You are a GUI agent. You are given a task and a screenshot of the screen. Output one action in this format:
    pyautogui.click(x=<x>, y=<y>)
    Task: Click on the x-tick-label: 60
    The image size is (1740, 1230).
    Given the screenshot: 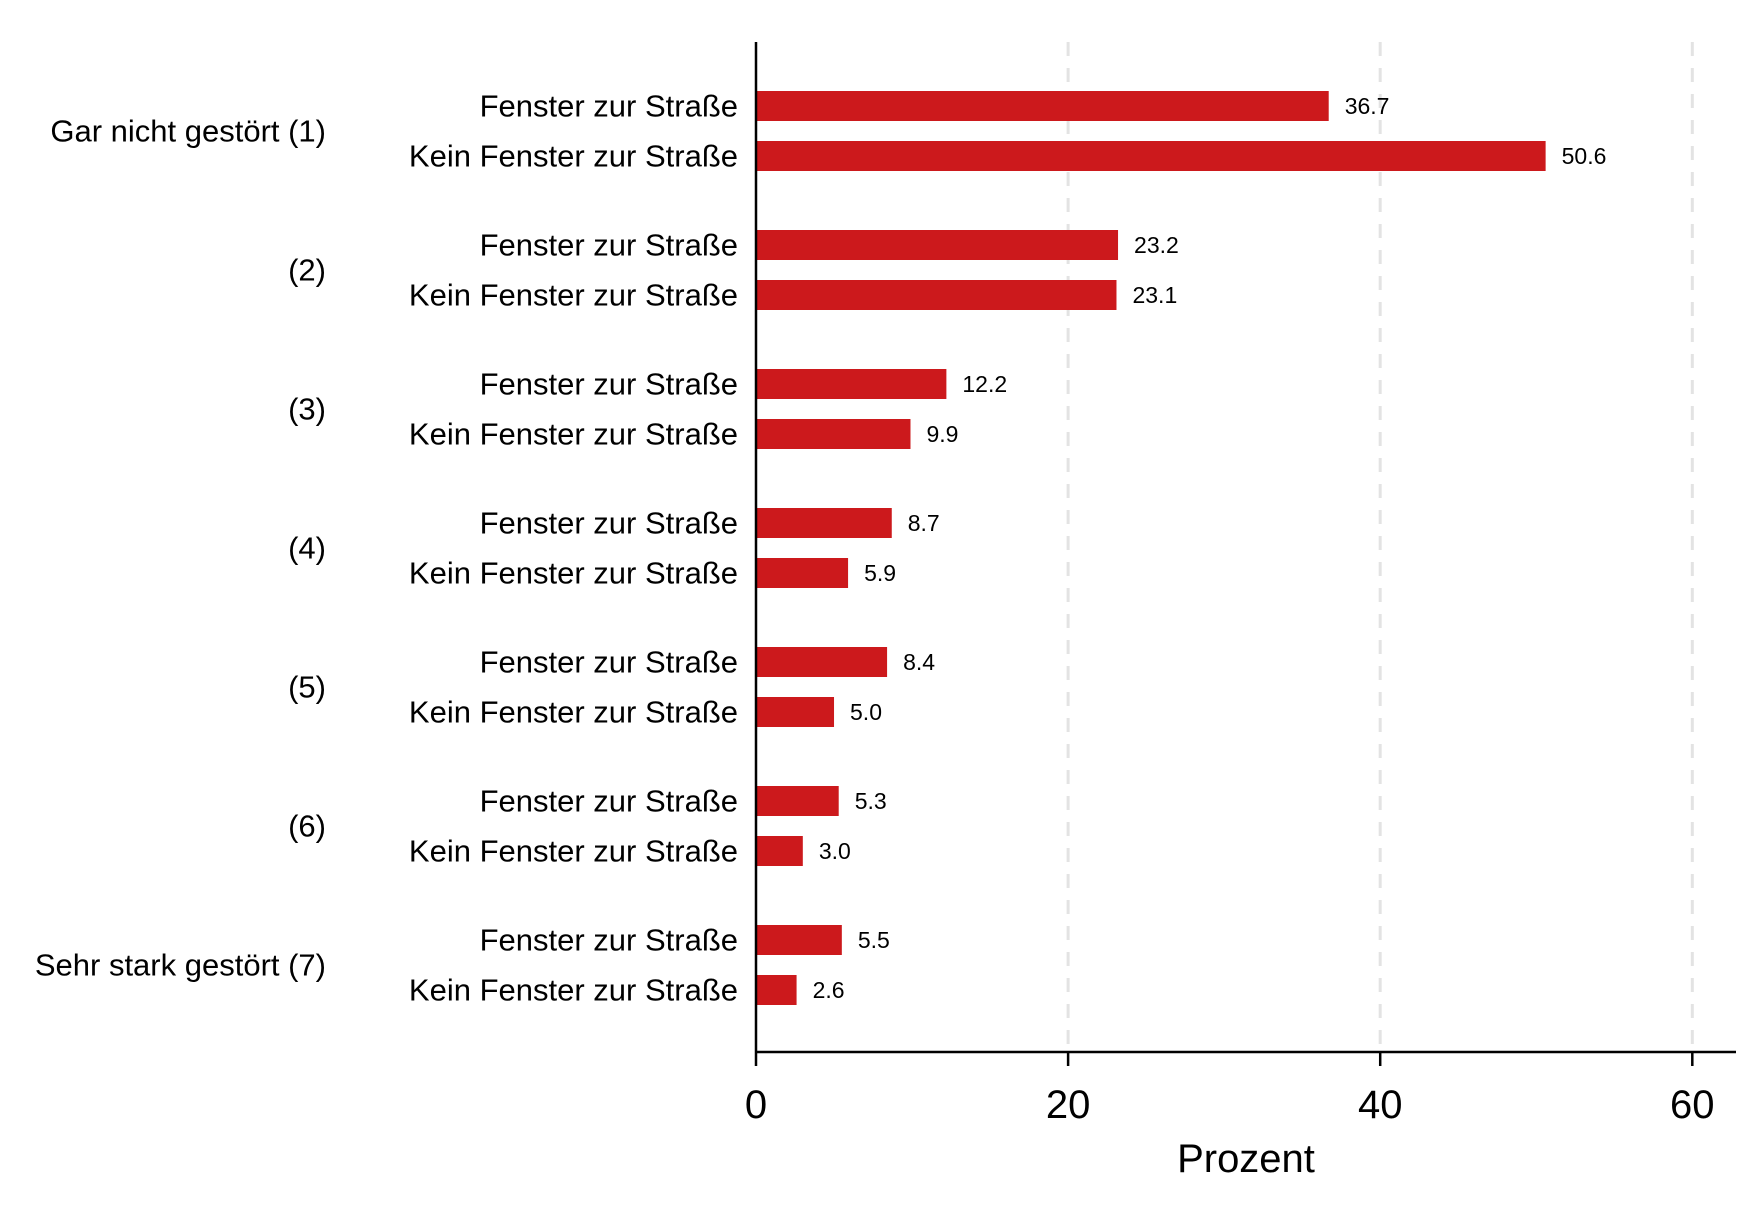 What is the action you would take?
    pyautogui.click(x=1692, y=1105)
    